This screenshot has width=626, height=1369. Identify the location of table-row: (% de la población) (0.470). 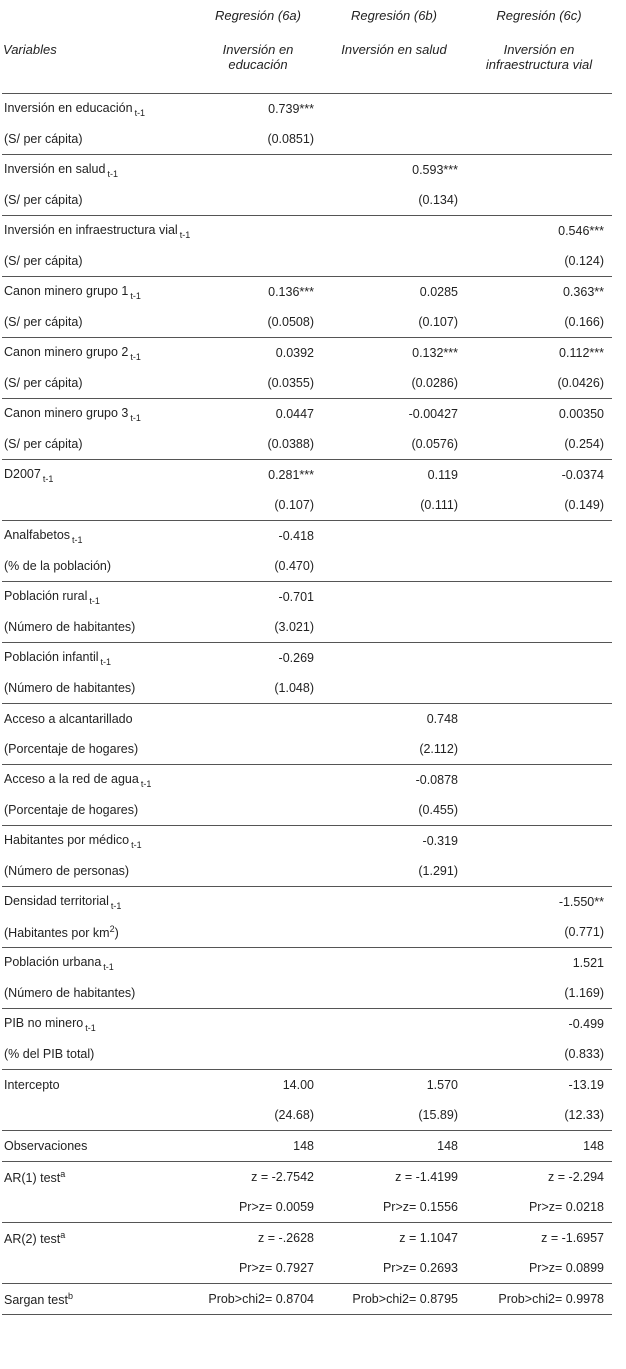
(307, 566).